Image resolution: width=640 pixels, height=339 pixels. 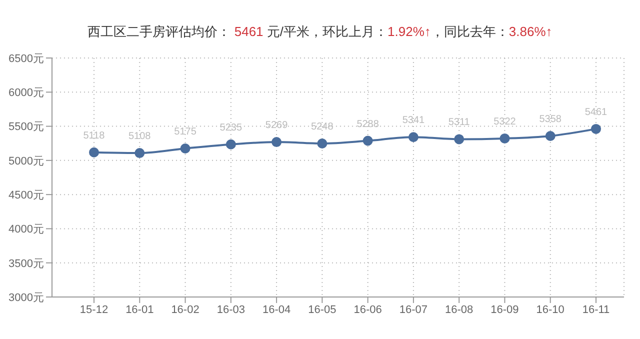 What do you see at coordinates (94, 310) in the screenshot?
I see `x-tick-label: 15-12` at bounding box center [94, 310].